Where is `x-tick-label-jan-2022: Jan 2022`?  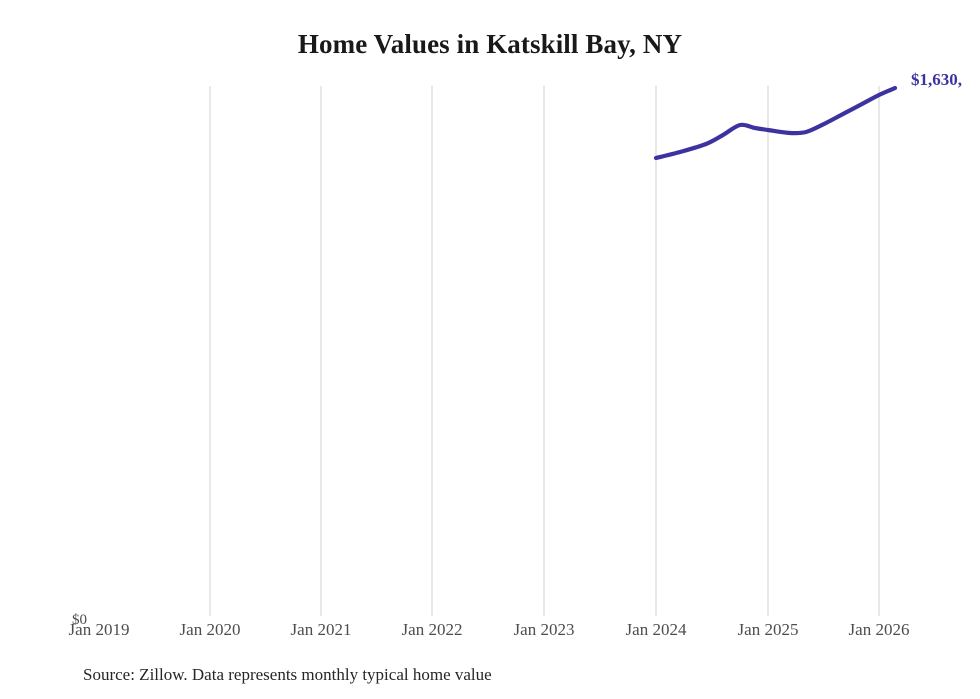
x-tick-label-jan-2022: Jan 2022 is located at coordinates (432, 629).